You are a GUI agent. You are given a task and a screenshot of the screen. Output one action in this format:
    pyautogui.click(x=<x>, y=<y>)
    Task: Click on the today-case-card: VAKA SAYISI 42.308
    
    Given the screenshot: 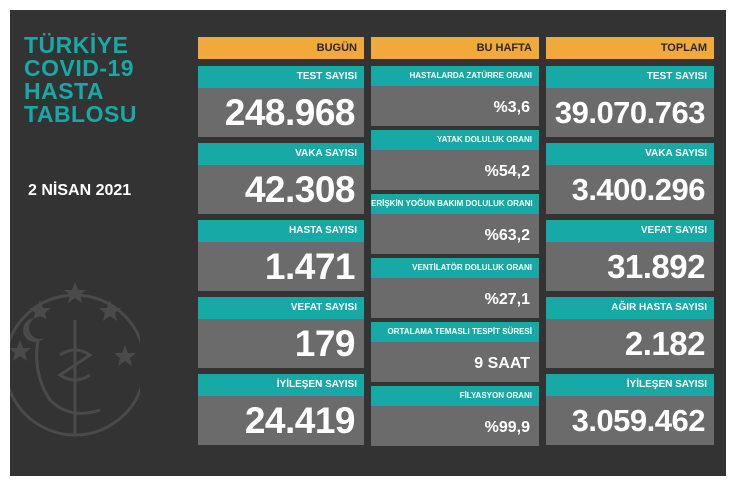 What is the action you would take?
    pyautogui.click(x=281, y=178)
    